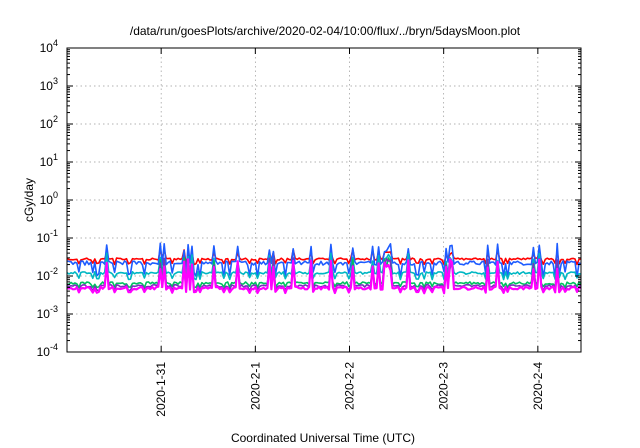 The width and height of the screenshot is (640, 448). Describe the element at coordinates (255, 386) in the screenshot. I see `x-tick-label: 2020-2-1` at that location.